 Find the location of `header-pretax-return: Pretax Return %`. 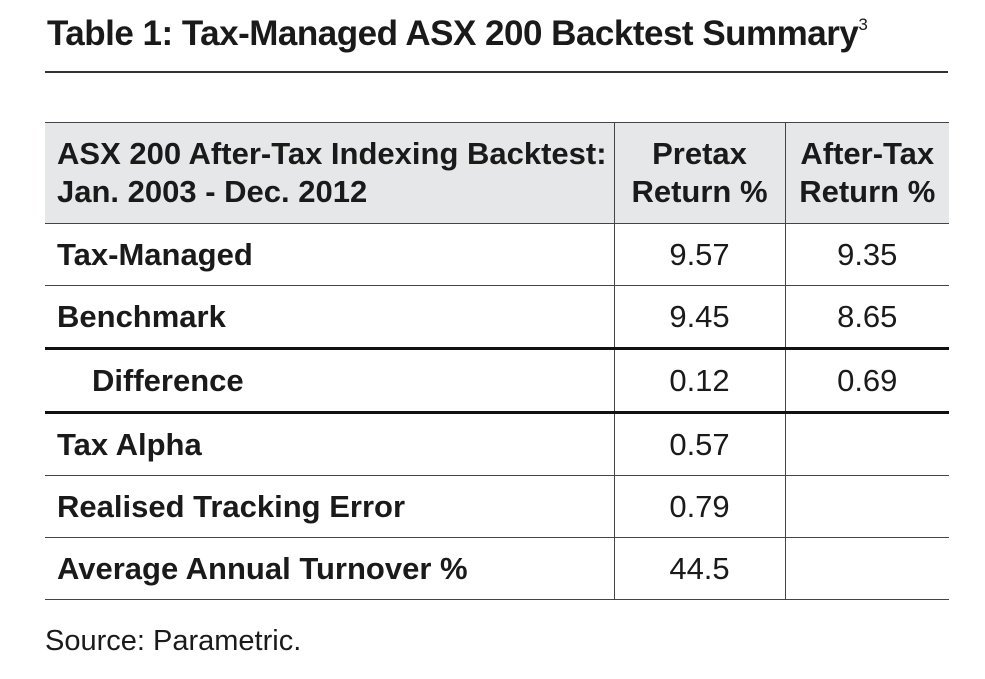

header-pretax-return: Pretax Return % is located at coordinates (699, 173).